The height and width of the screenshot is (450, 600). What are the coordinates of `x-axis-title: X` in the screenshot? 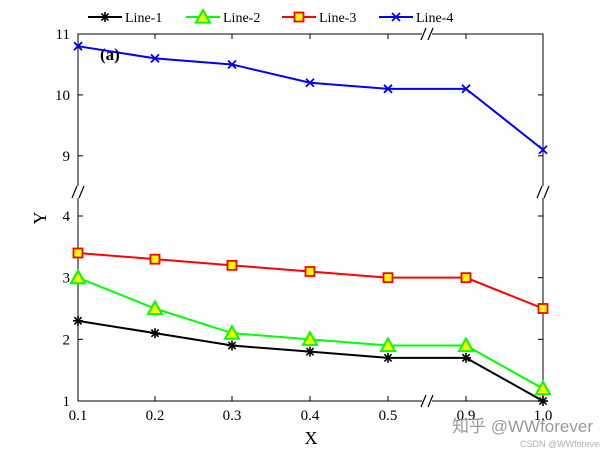 It's located at (311, 438).